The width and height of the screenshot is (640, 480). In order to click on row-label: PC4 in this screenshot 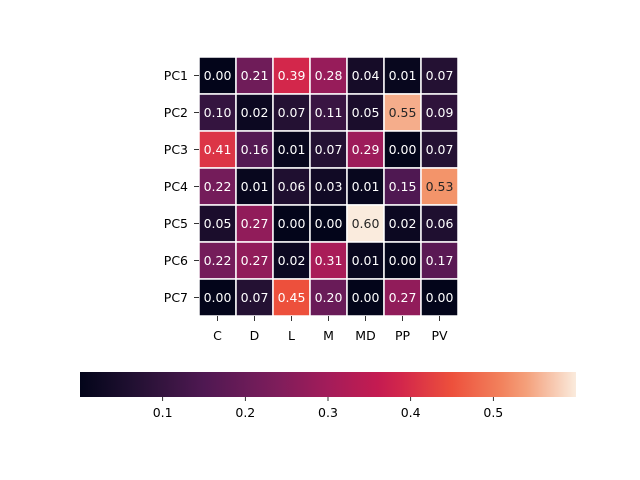, I will do `click(176, 186)`.